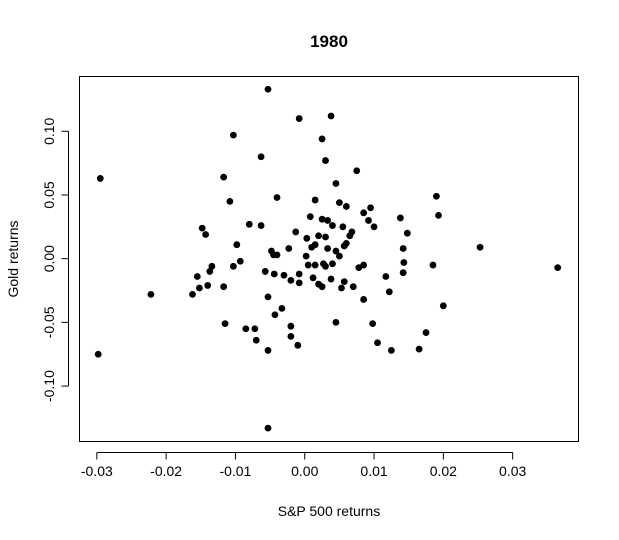 The height and width of the screenshot is (540, 619). Describe the element at coordinates (49, 194) in the screenshot. I see `y-tick-label: 0.05` at that location.